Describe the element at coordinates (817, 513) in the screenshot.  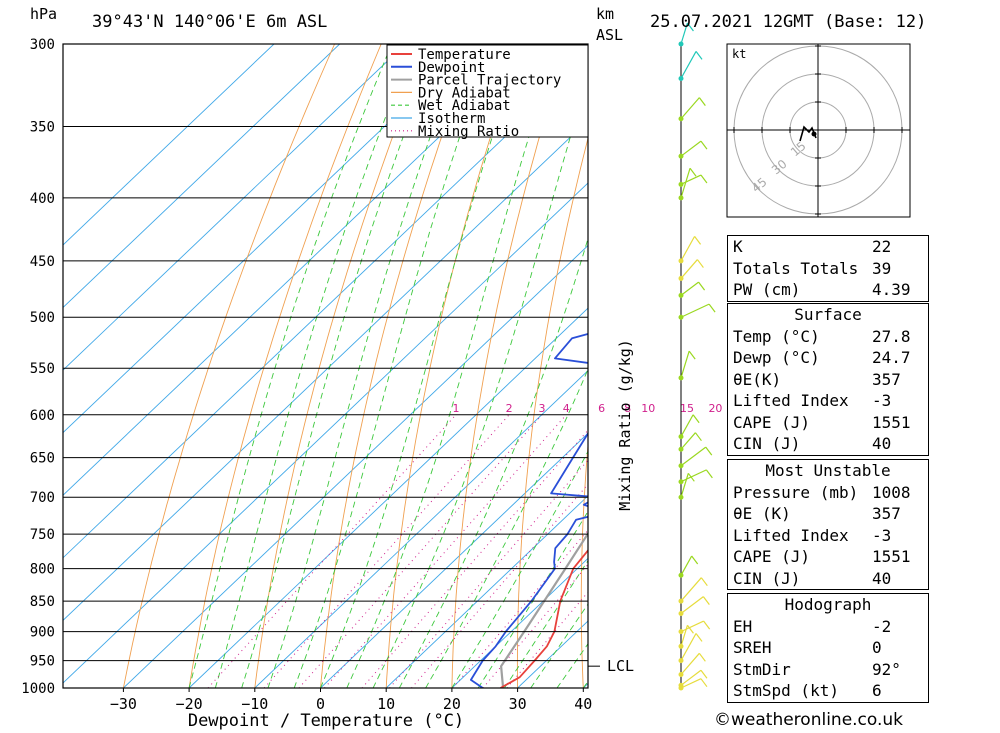
I see `most-unstable-row: θE (K) 357` at that location.